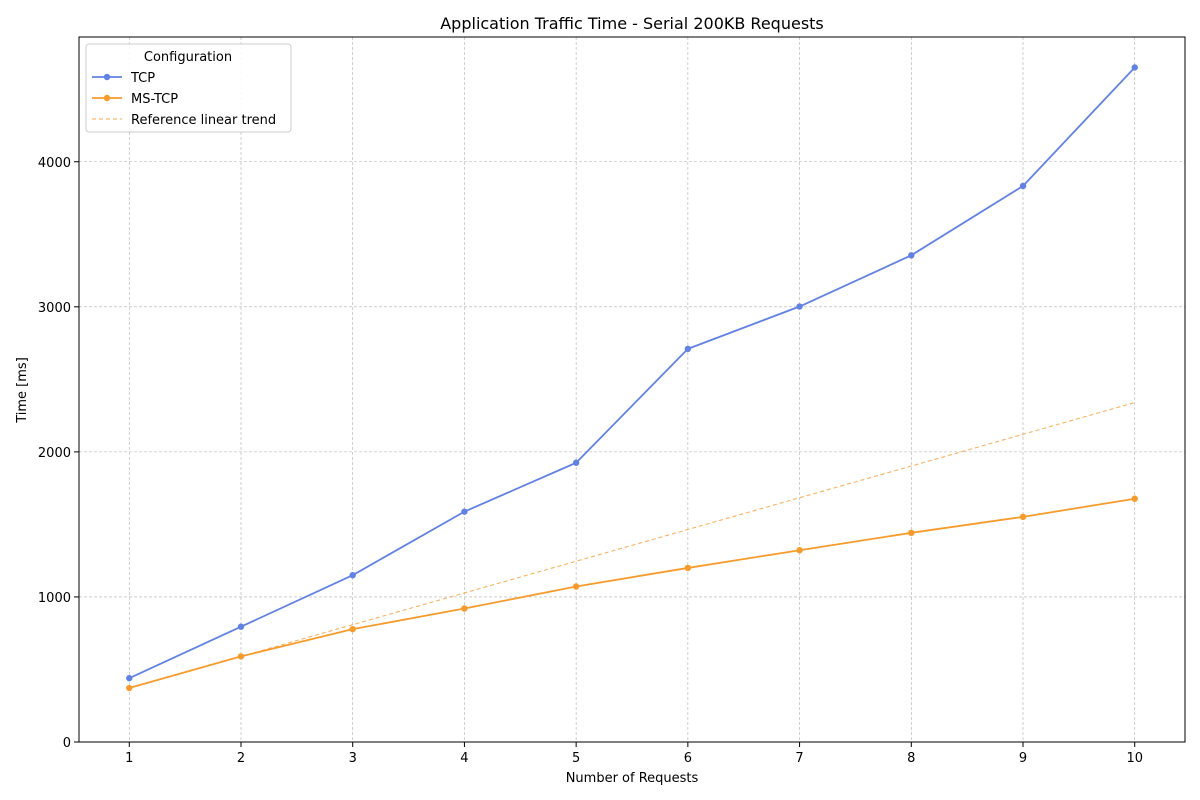  What do you see at coordinates (1023, 758) in the screenshot?
I see `x-tick-label: 9` at bounding box center [1023, 758].